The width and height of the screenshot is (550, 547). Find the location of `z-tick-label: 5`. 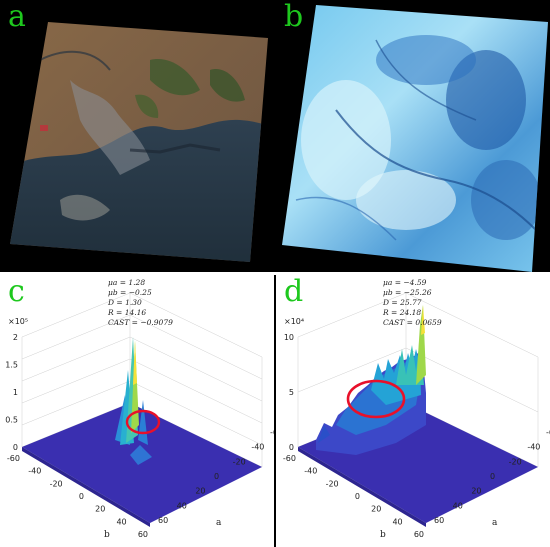

z-tick-label: 5 is located at coordinates (291, 392).